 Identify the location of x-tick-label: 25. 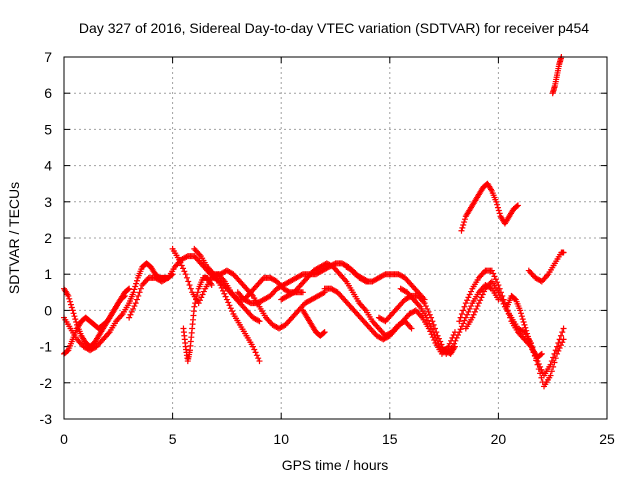
(607, 439).